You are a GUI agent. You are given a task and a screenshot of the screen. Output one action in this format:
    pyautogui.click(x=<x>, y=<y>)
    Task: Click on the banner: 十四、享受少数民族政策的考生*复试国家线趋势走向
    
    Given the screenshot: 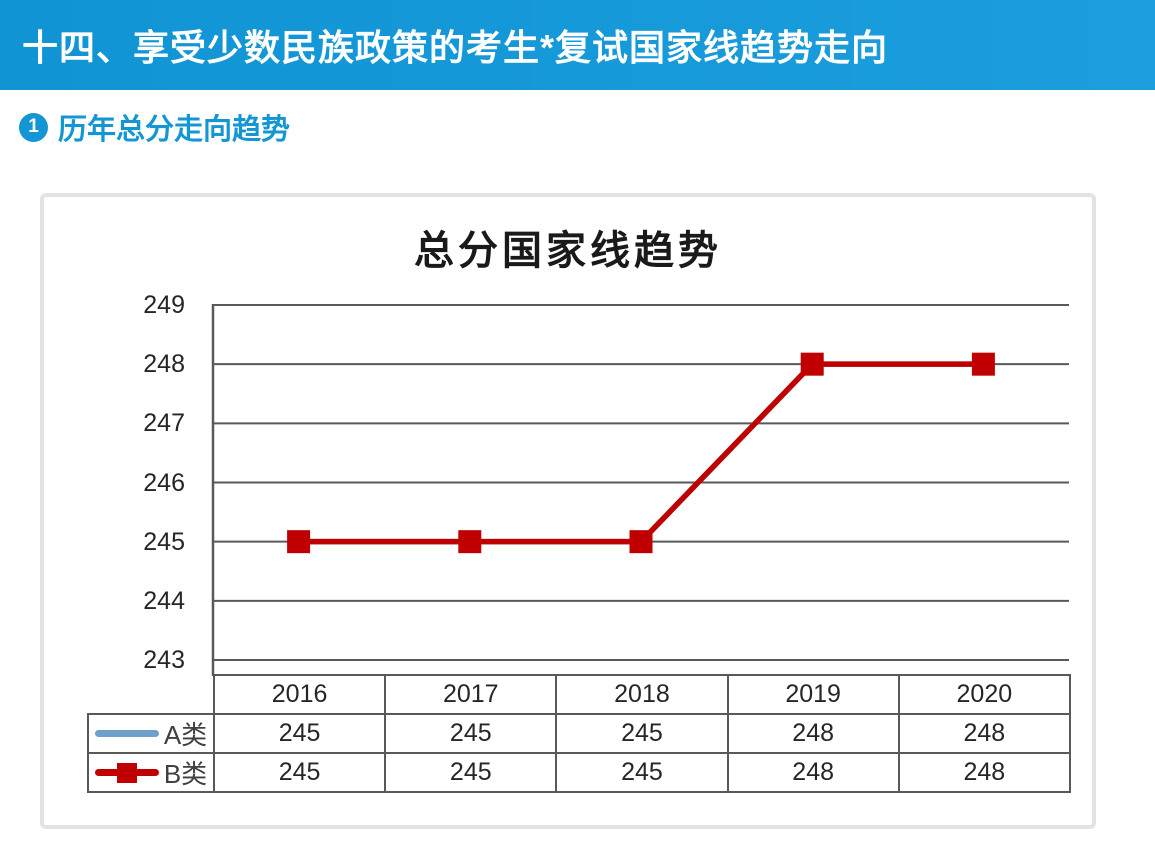 What is the action you would take?
    pyautogui.click(x=577, y=45)
    